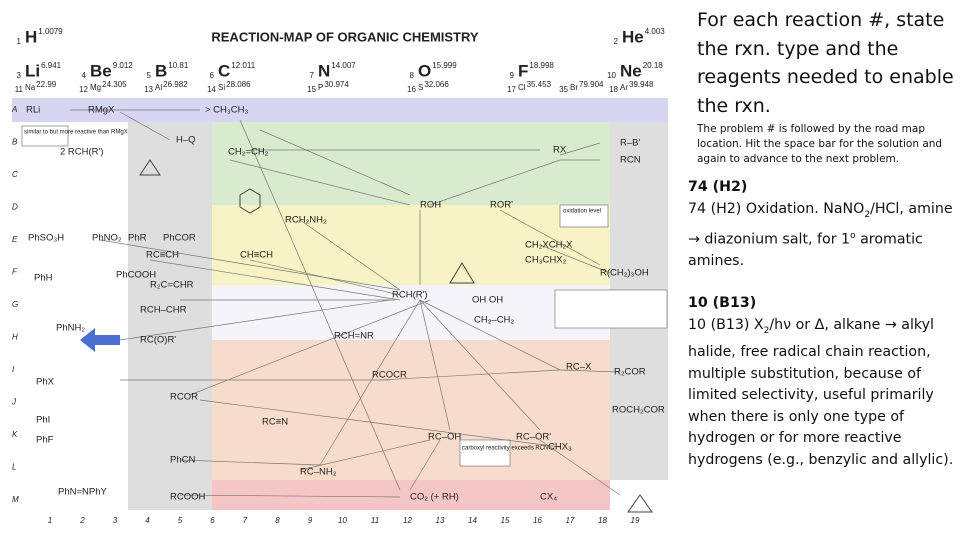 Image resolution: width=960 pixels, height=540 pixels. I want to click on compound: RCN, so click(630, 160).